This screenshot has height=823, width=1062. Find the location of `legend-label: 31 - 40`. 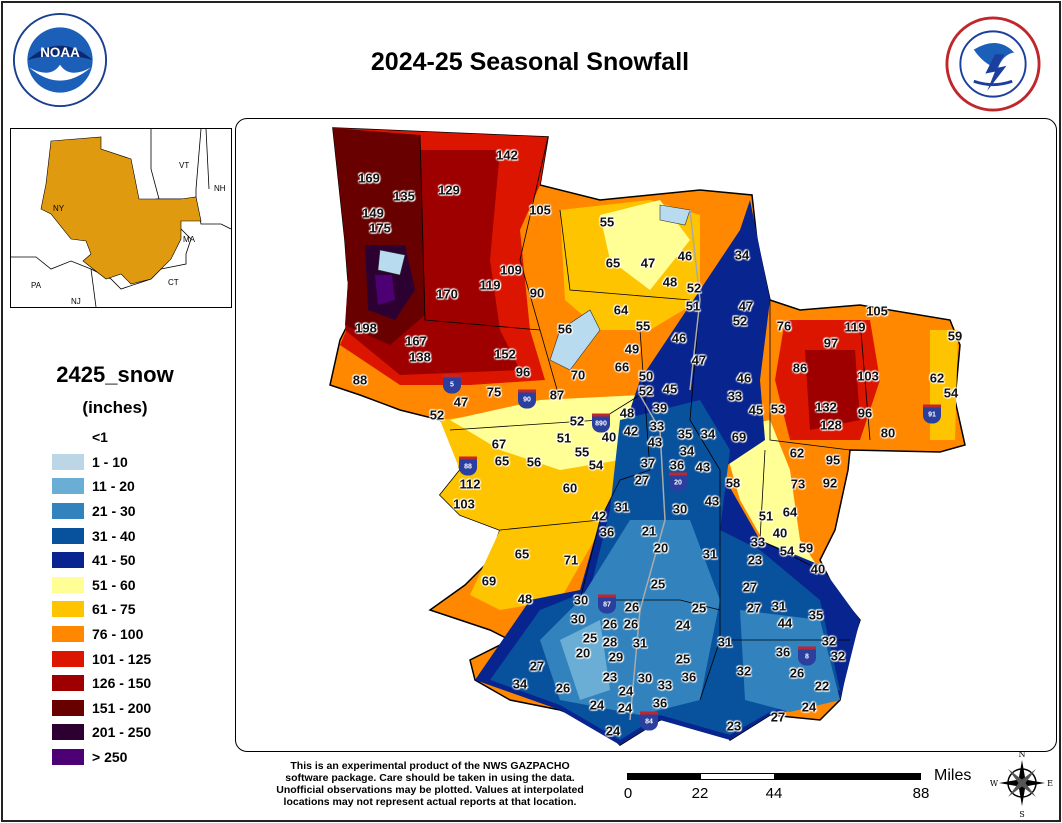

legend-label: 31 - 40 is located at coordinates (114, 535).